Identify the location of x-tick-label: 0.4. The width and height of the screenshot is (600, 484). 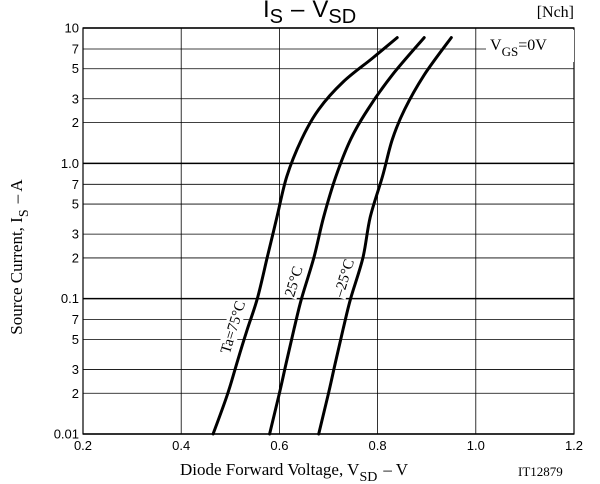
(181, 445).